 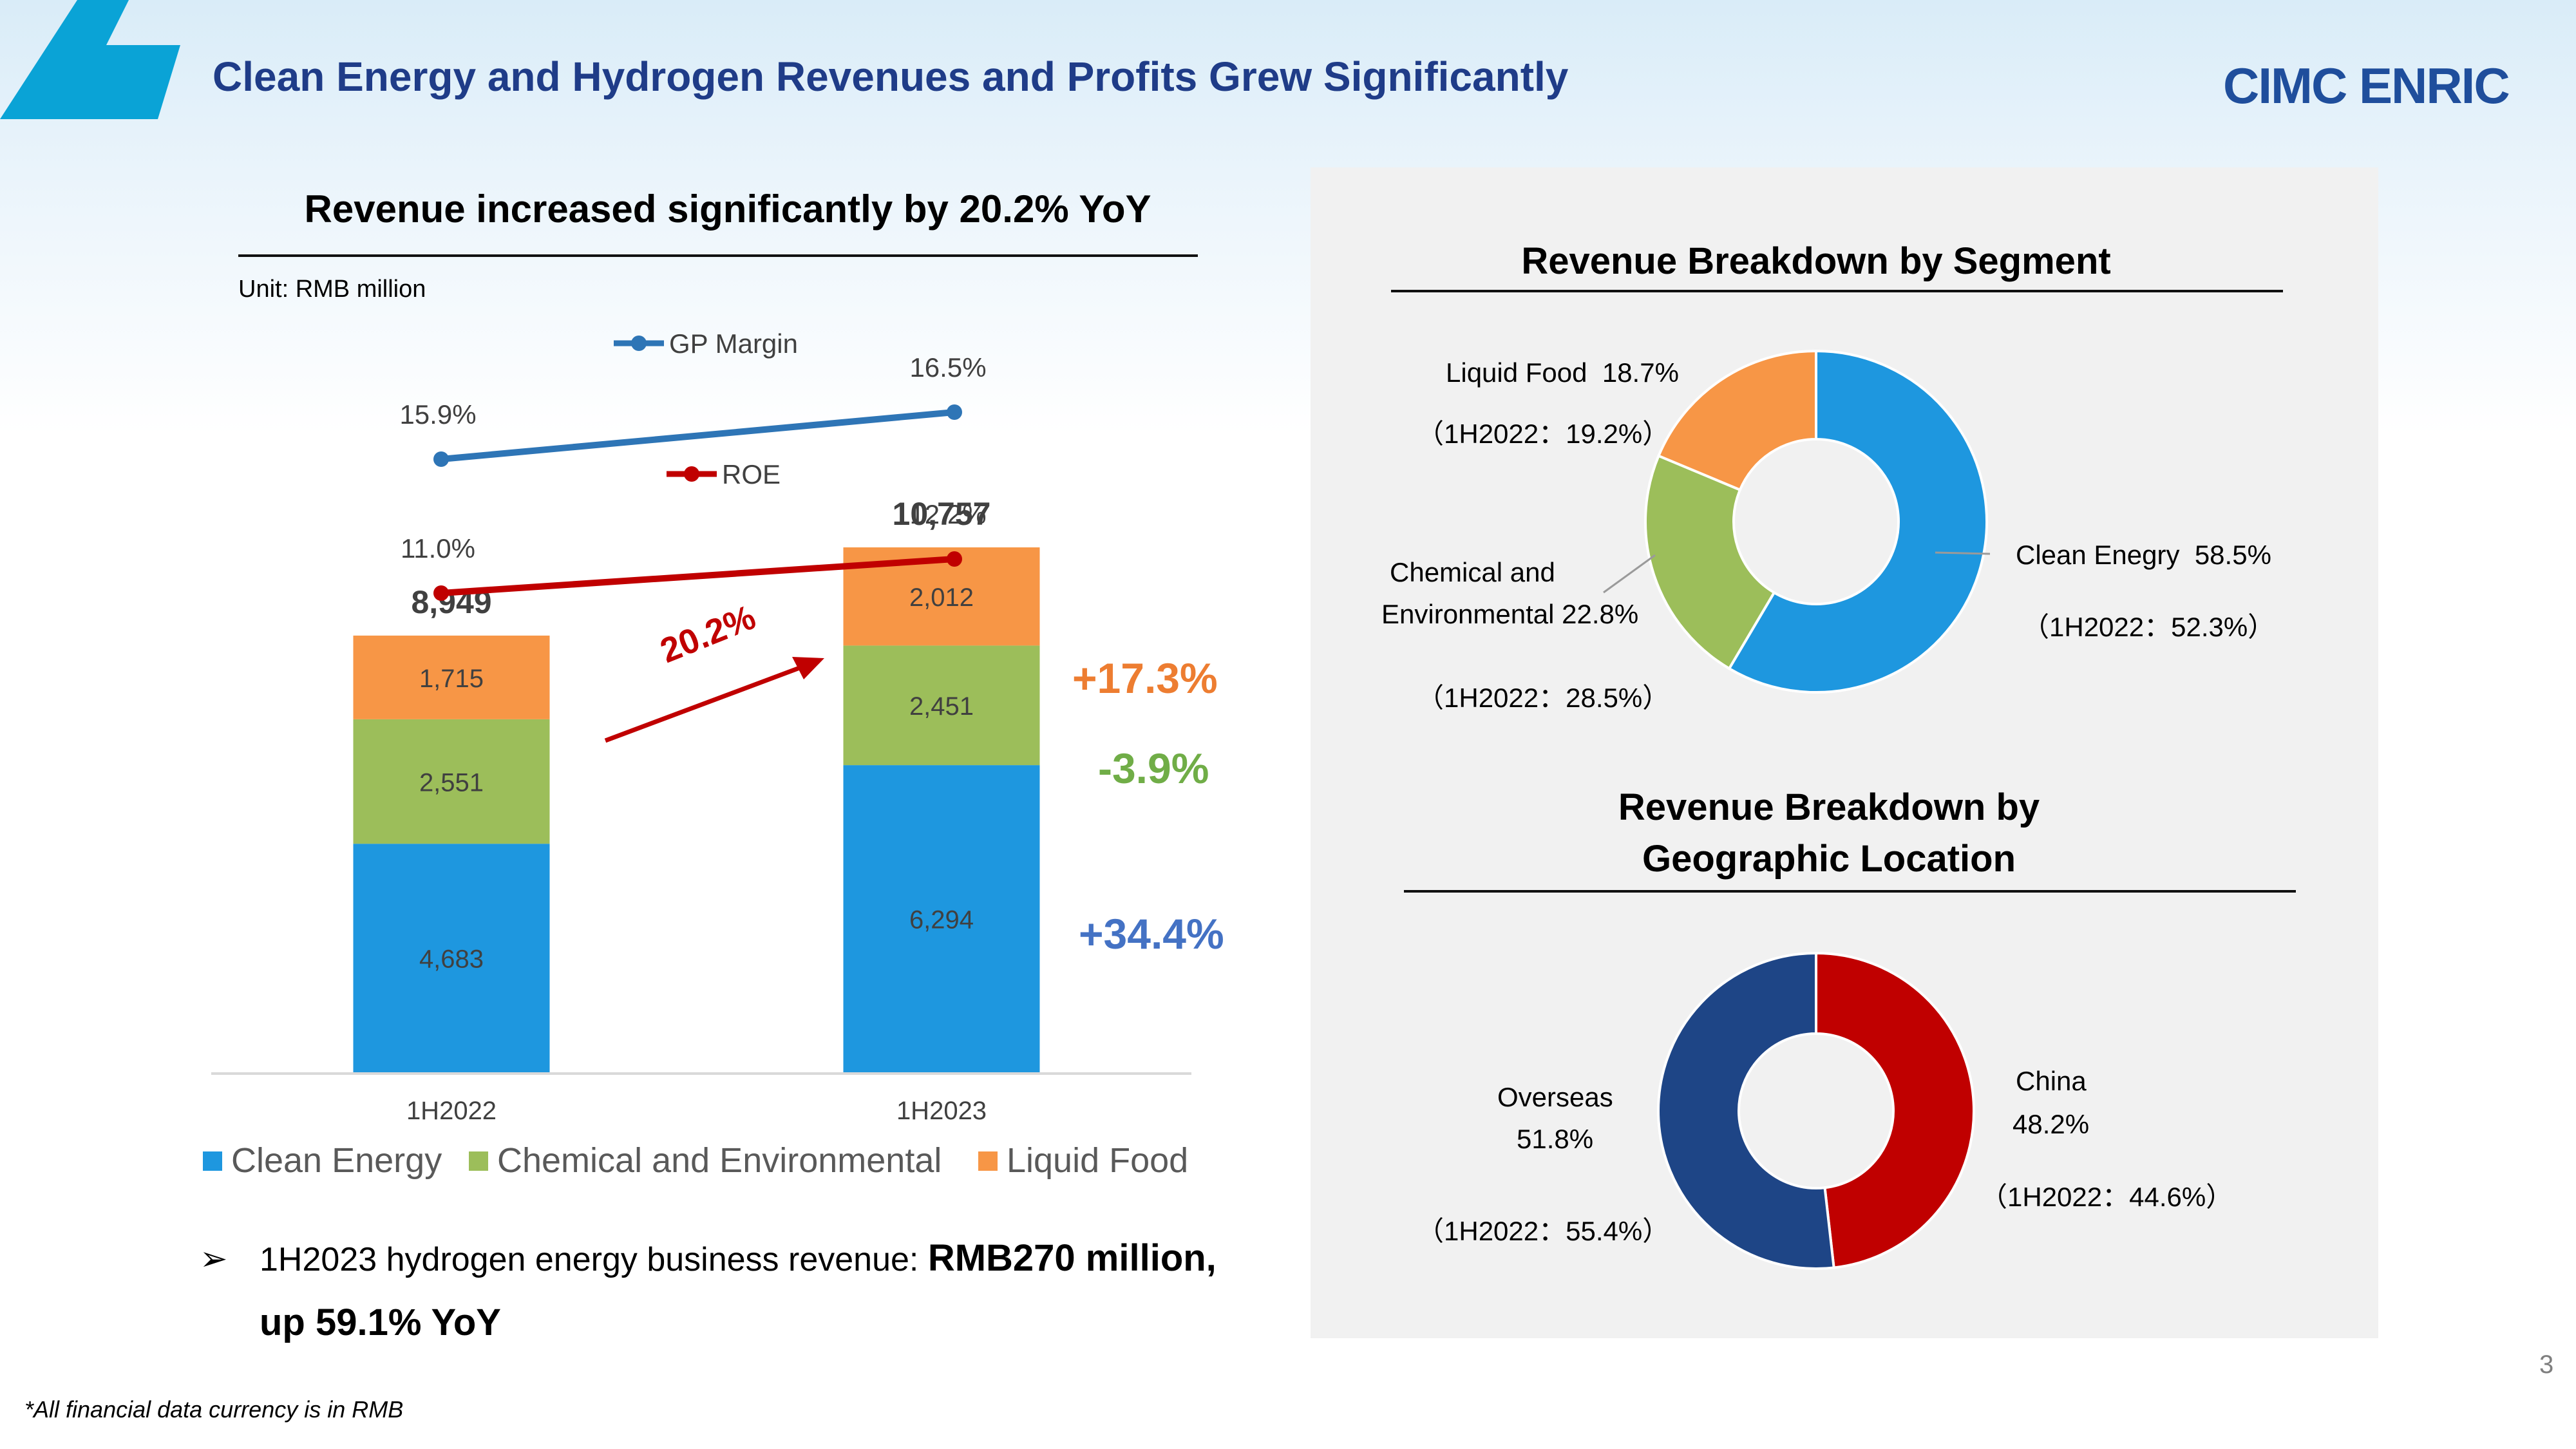 What do you see at coordinates (594, 1259) in the screenshot?
I see `bullet-text-normal: 1H2023 hydrogen energy business revenue:` at bounding box center [594, 1259].